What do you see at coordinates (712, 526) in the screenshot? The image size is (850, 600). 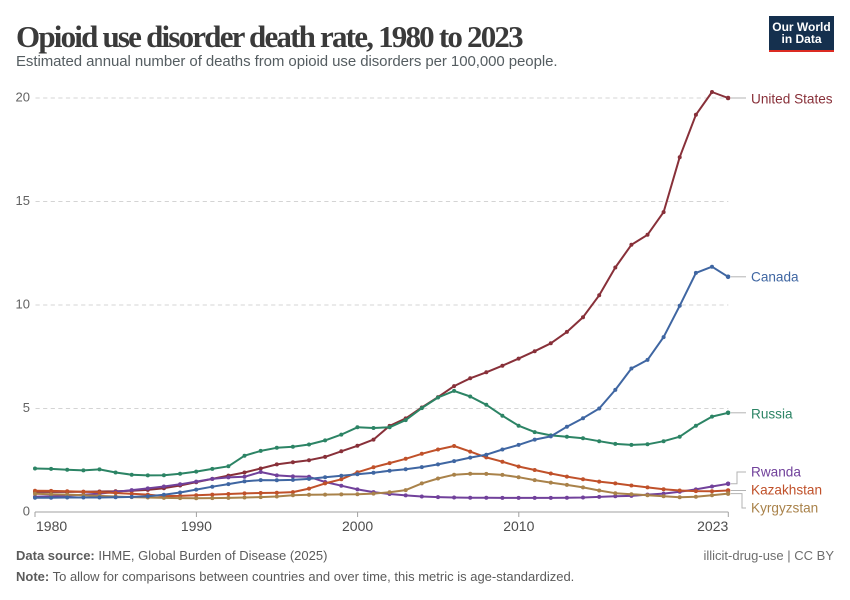 I see `svg-text: 2023` at bounding box center [712, 526].